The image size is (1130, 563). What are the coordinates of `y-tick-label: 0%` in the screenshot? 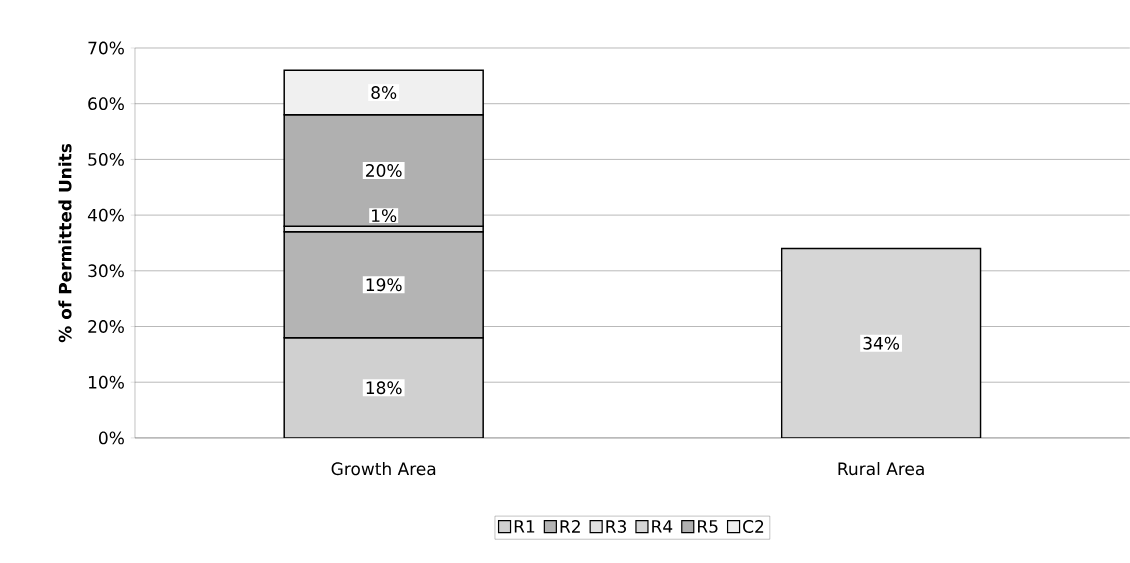 It's located at (111, 438).